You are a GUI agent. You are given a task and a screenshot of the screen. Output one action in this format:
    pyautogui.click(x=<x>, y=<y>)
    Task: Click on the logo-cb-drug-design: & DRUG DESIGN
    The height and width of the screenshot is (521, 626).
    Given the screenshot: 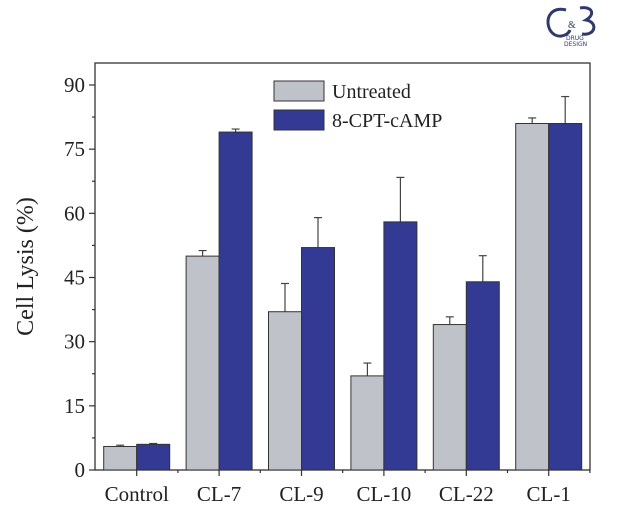 What is the action you would take?
    pyautogui.click(x=571, y=27)
    